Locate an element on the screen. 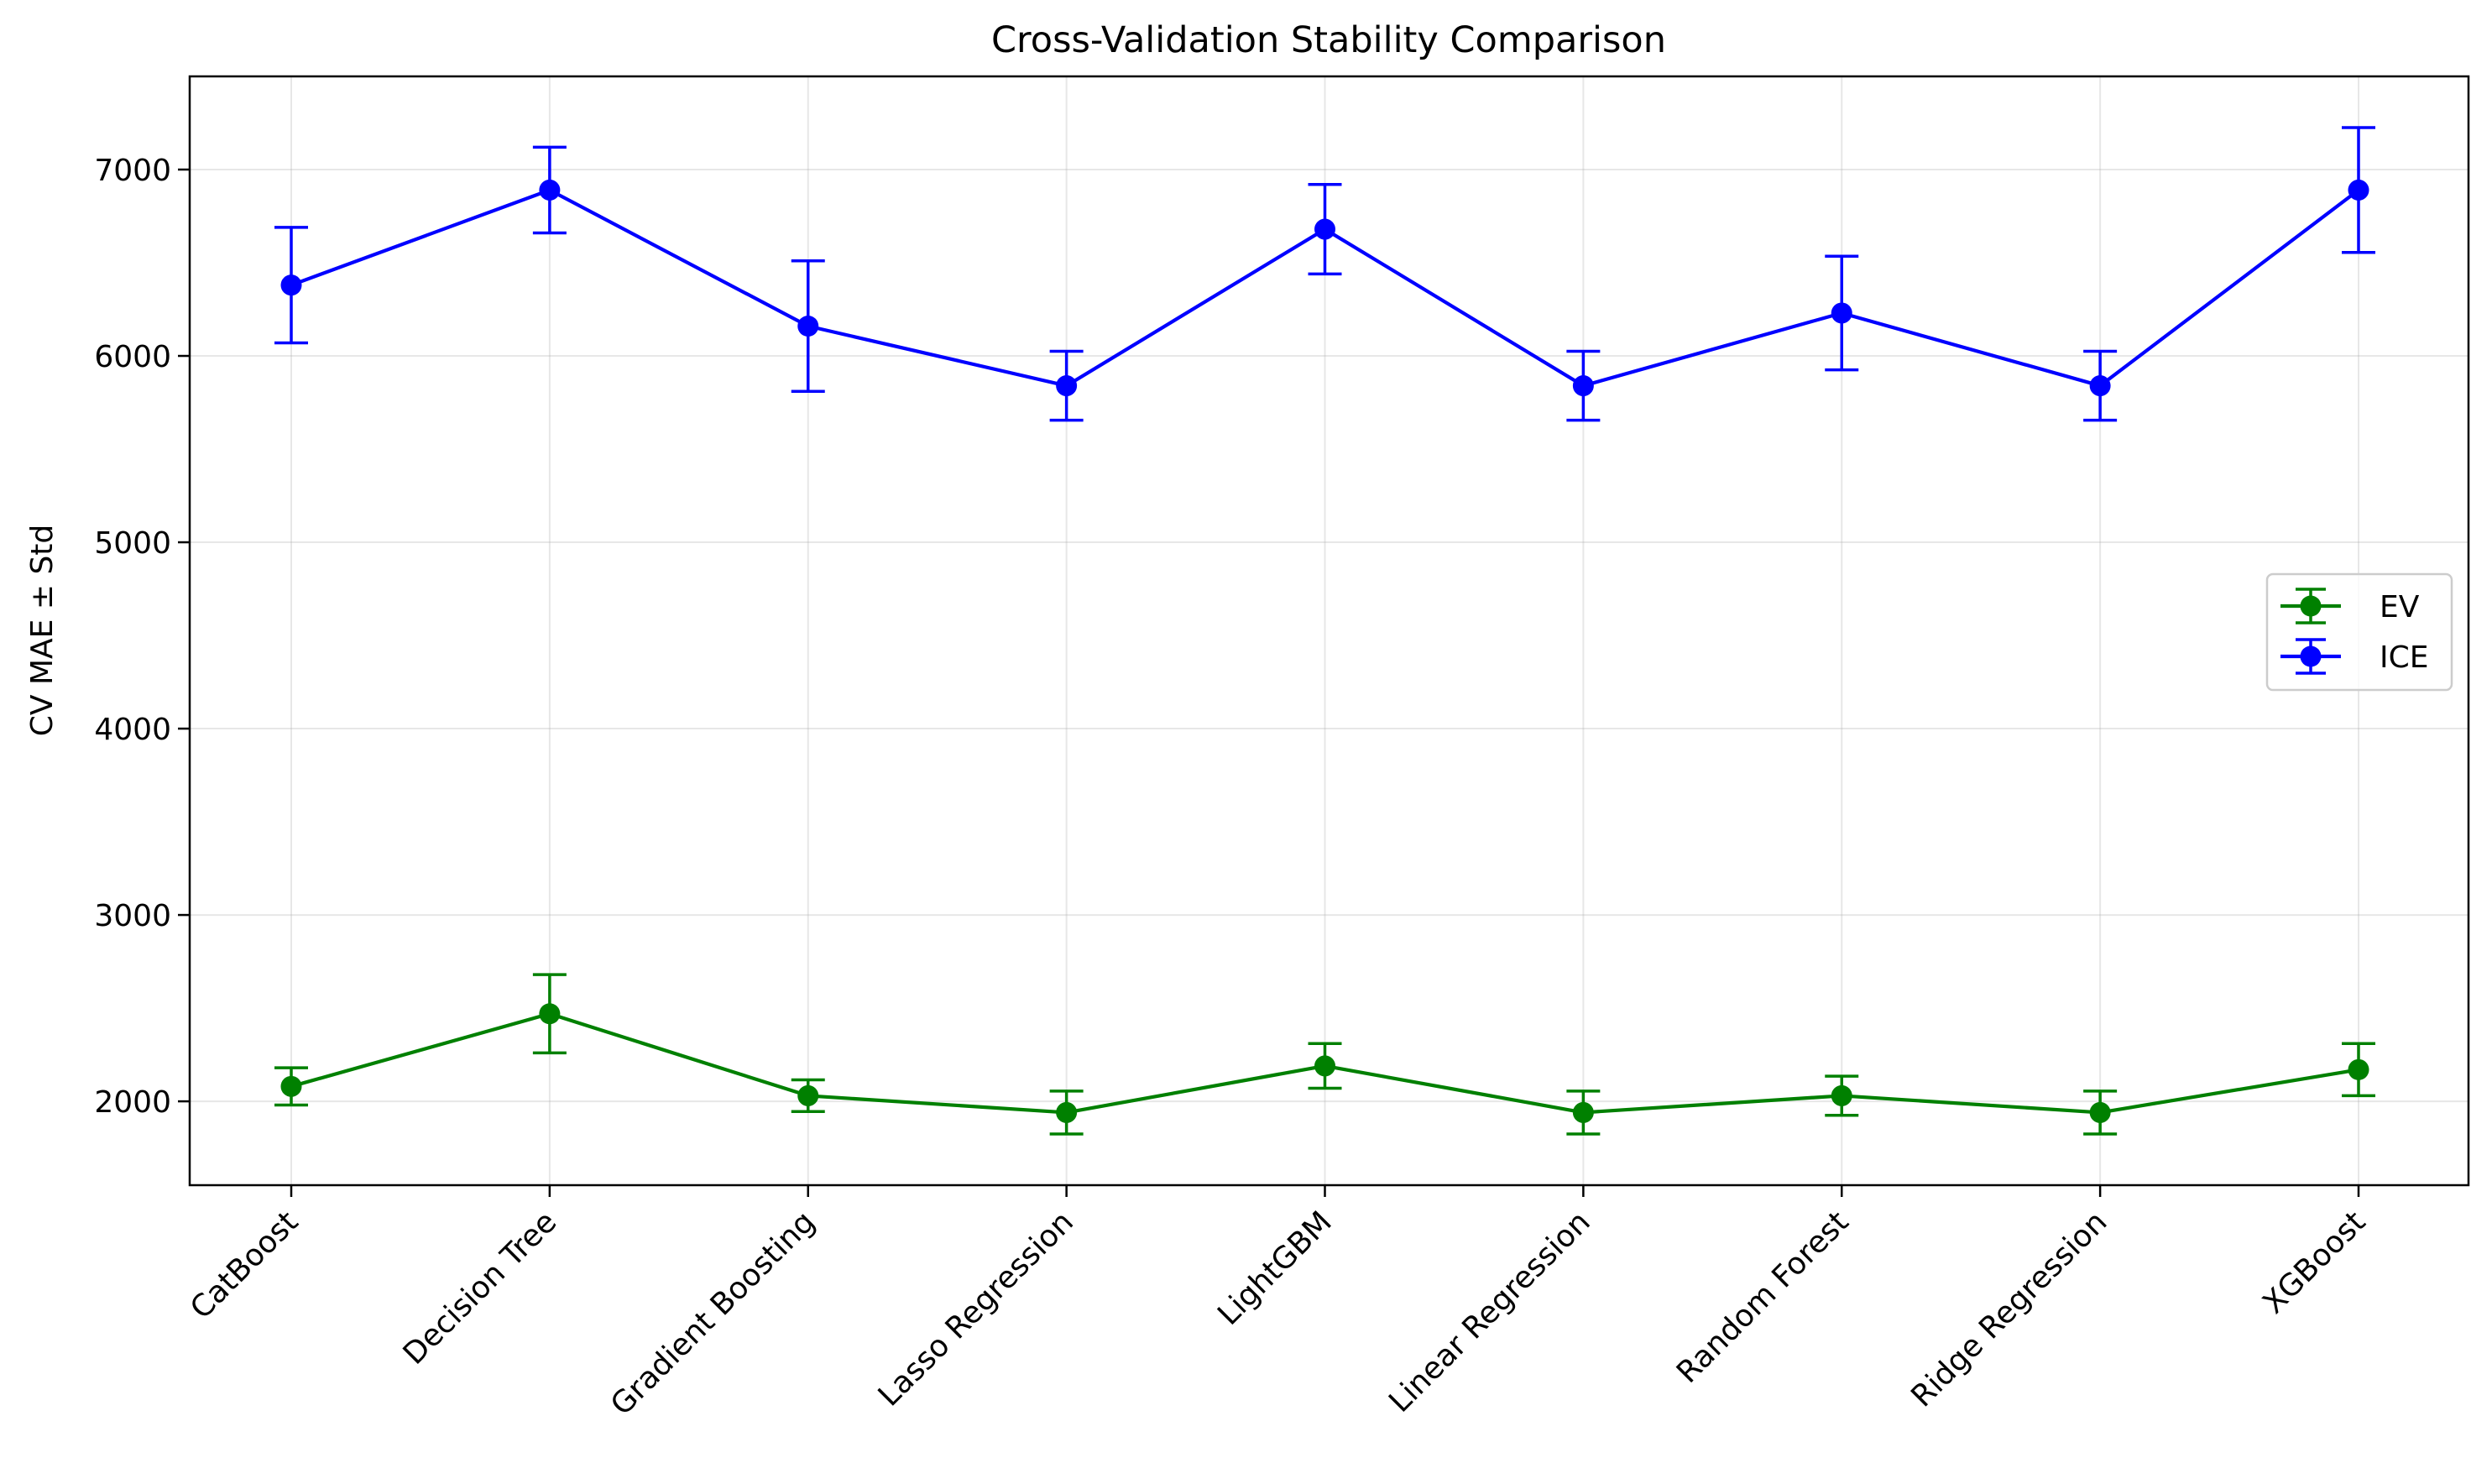 This screenshot has width=2492, height=1484. legend-label: EV is located at coordinates (2400, 607).